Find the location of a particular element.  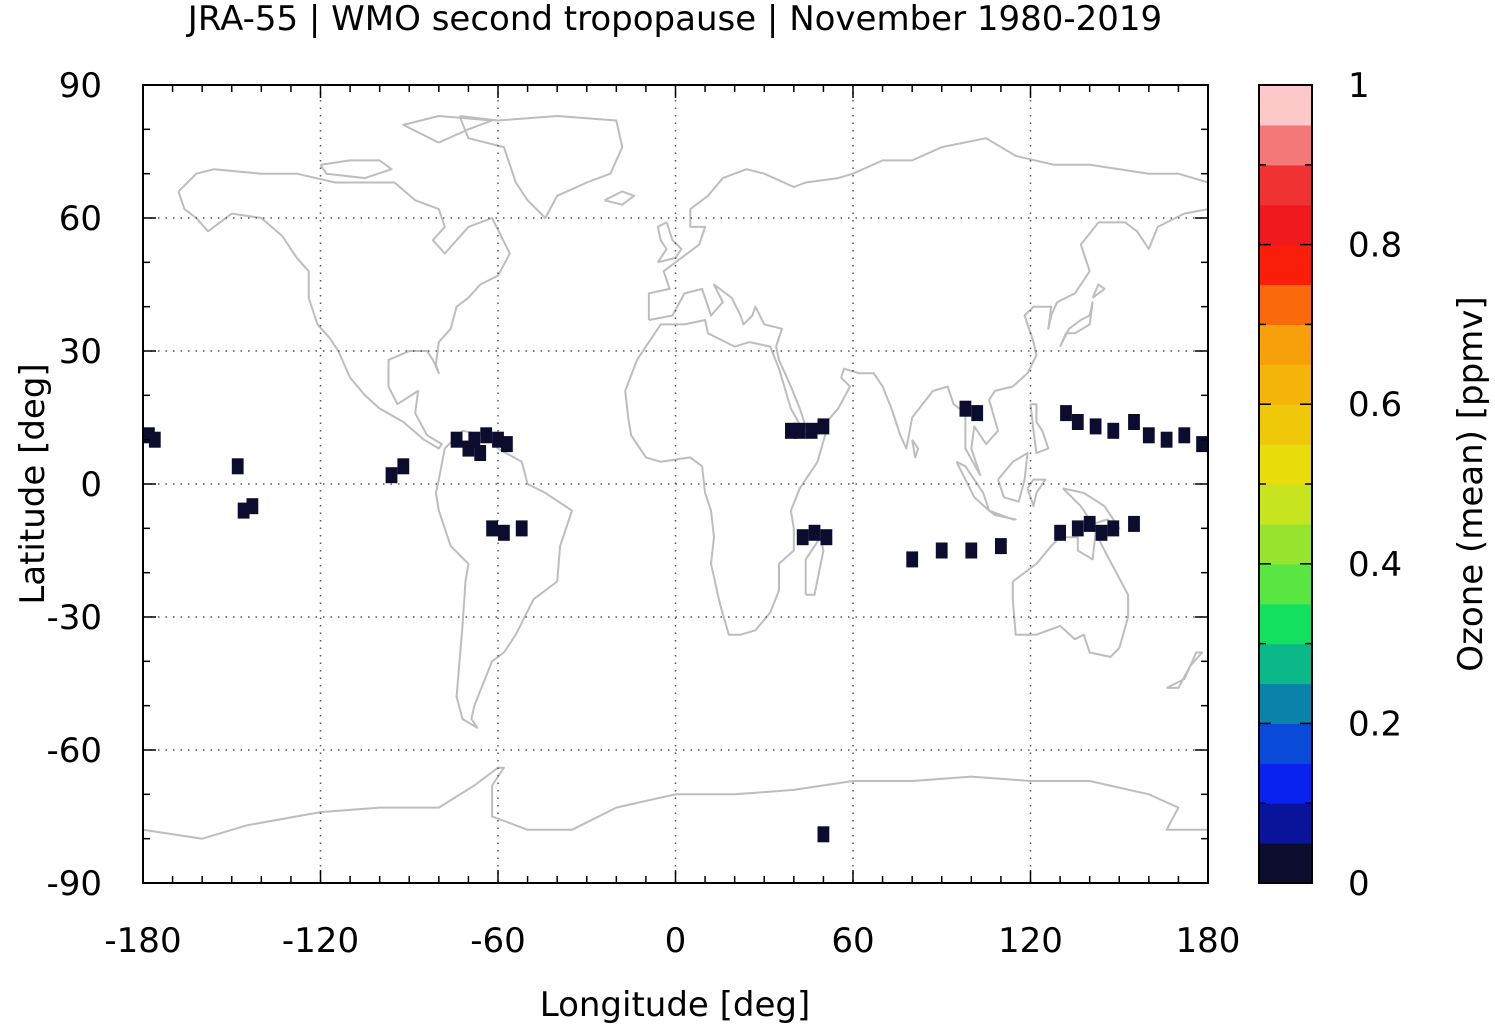

colorbar is located at coordinates (1285, 484).